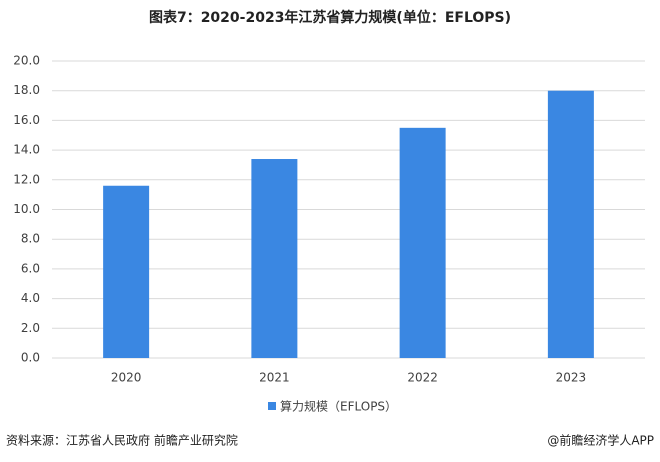 This screenshot has width=660, height=462. I want to click on y-tick-label: 14.0, so click(26, 150).